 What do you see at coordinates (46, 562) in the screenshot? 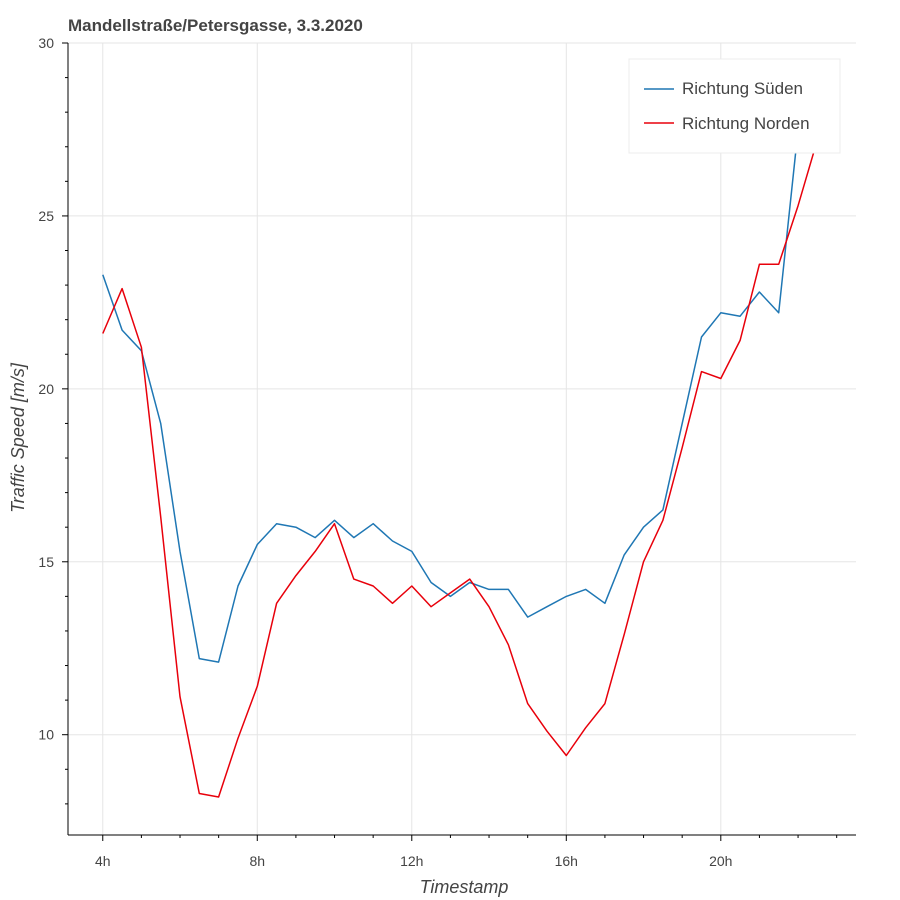
I see `y-tick-label-1: 15` at bounding box center [46, 562].